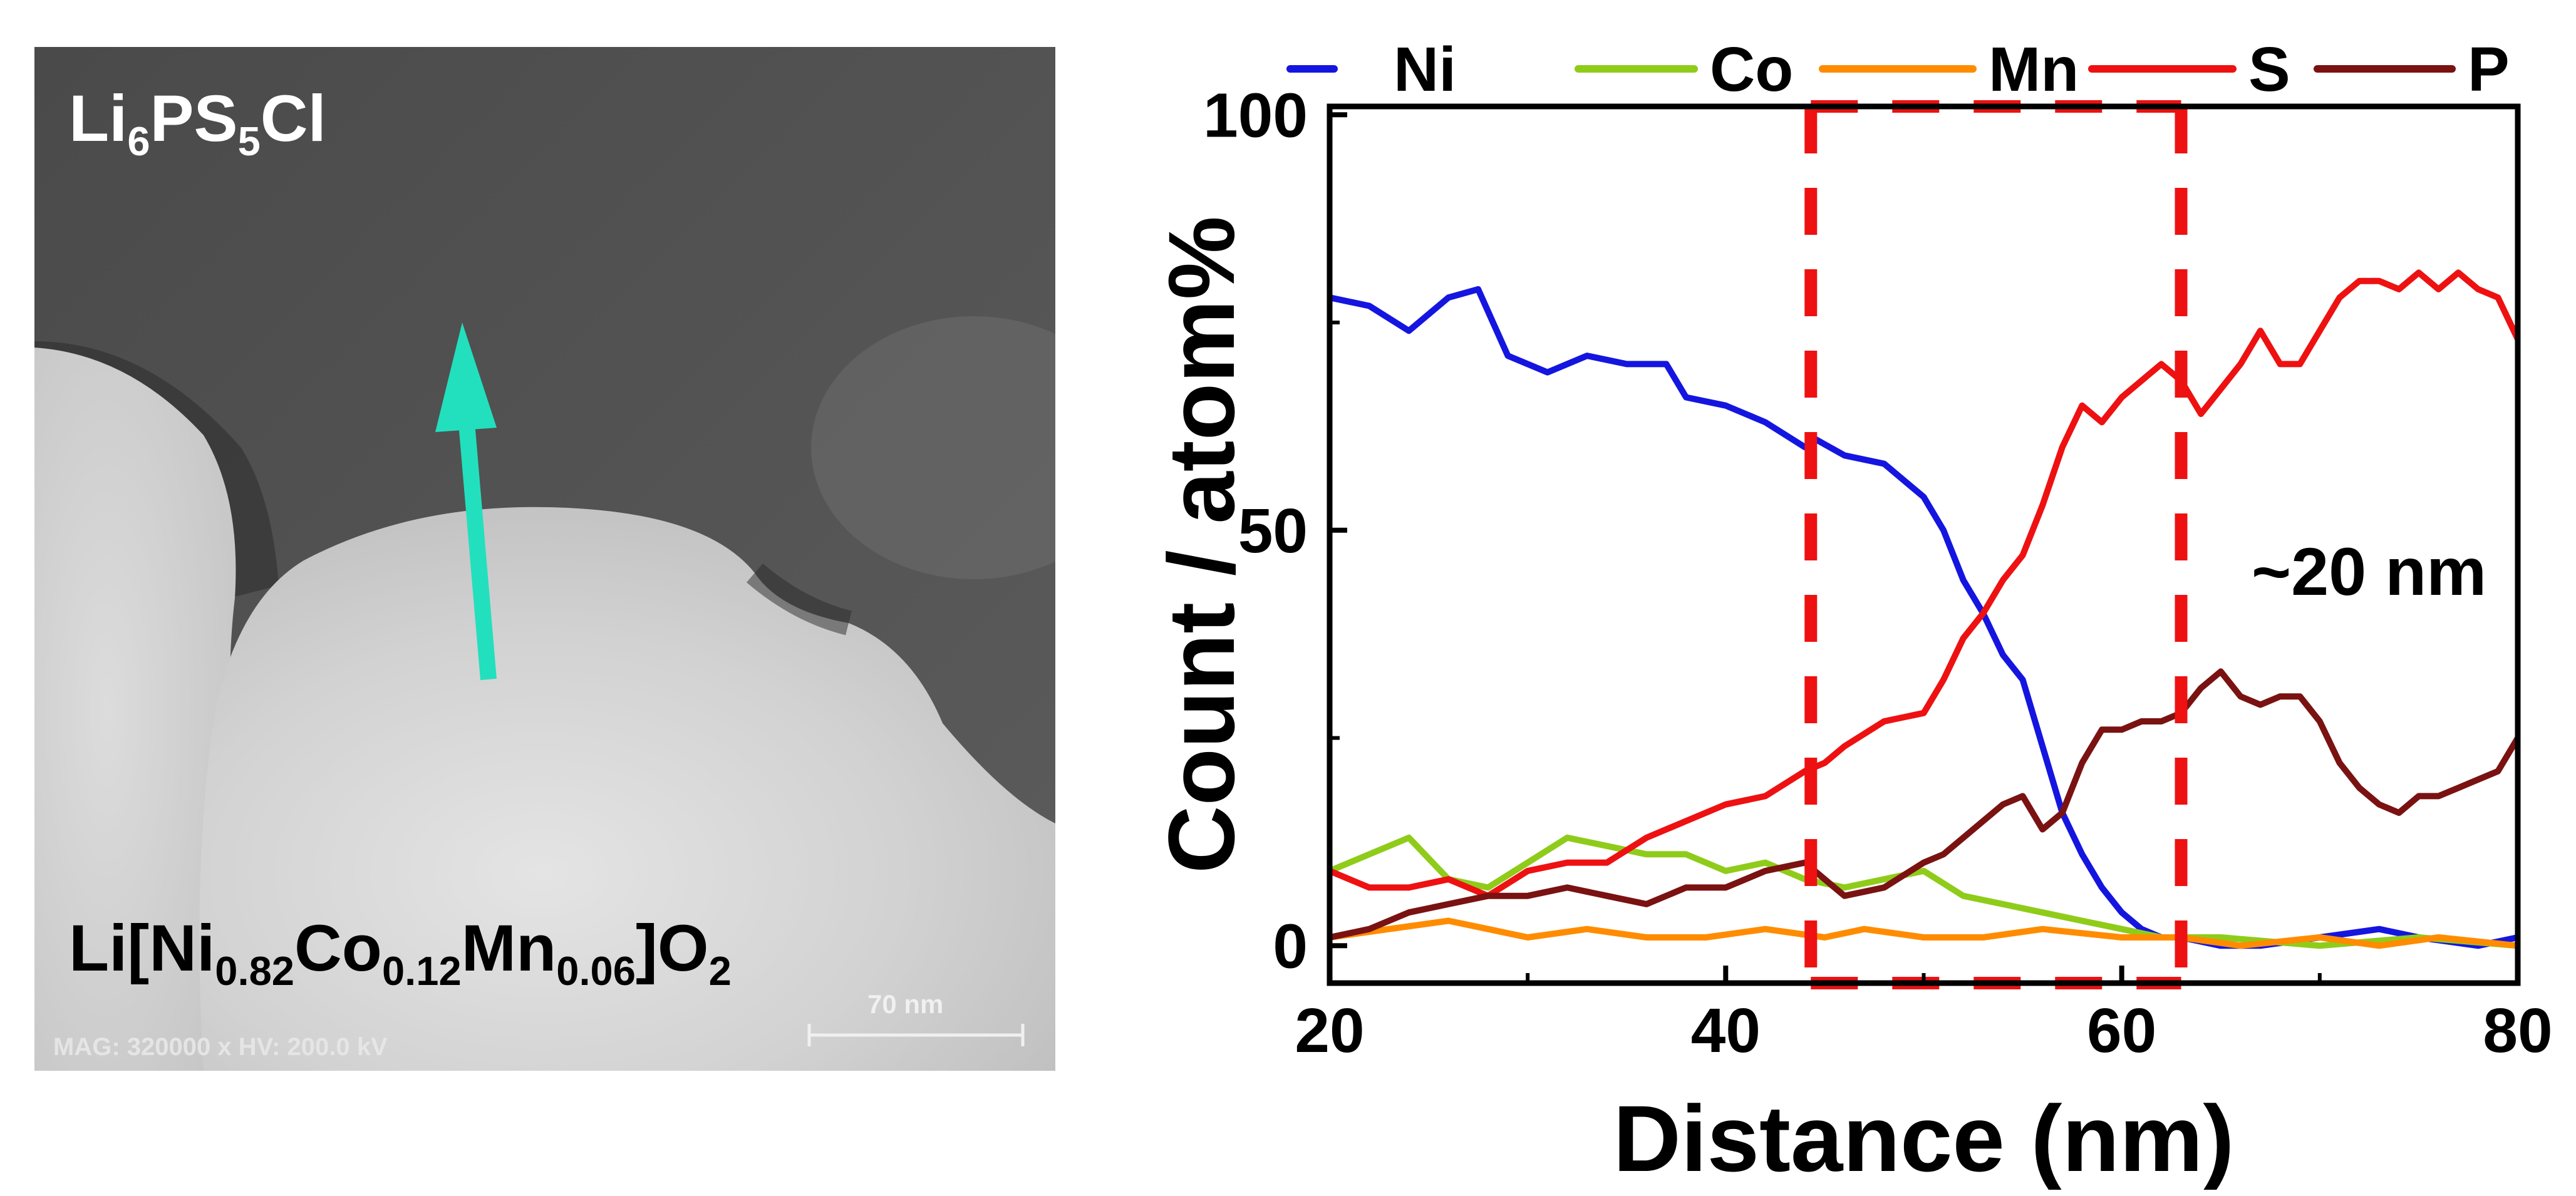 Image resolution: width=2576 pixels, height=1196 pixels. I want to click on legend-label-p: P, so click(2489, 69).